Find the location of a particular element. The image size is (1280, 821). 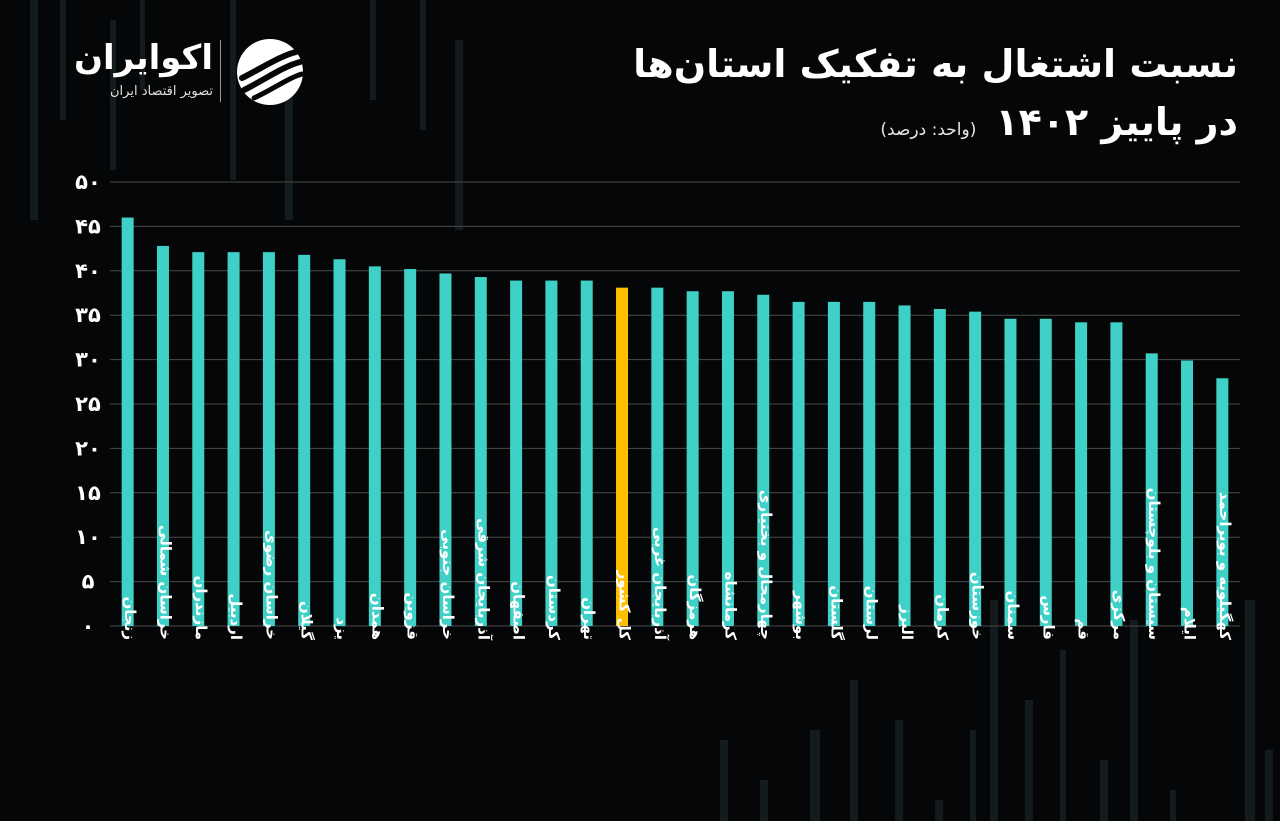

x-category-label: همدان is located at coordinates (377, 616).